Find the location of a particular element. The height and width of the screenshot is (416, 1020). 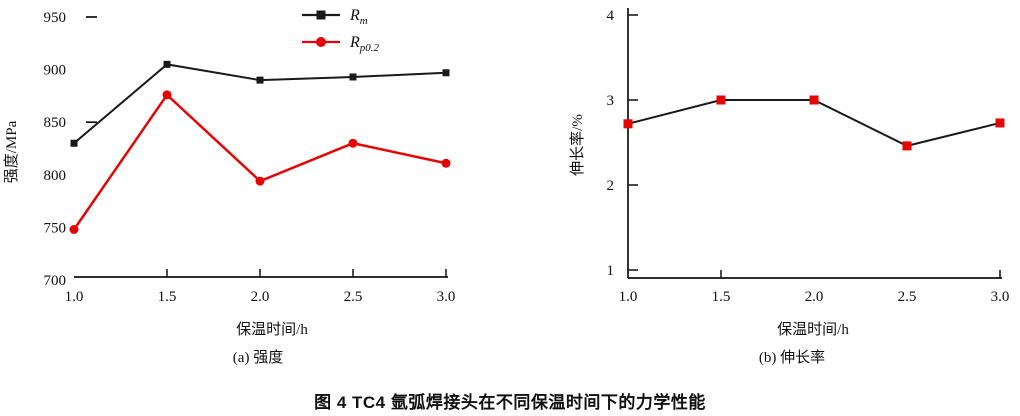

subcaption: (a) 强度 is located at coordinates (258, 357).